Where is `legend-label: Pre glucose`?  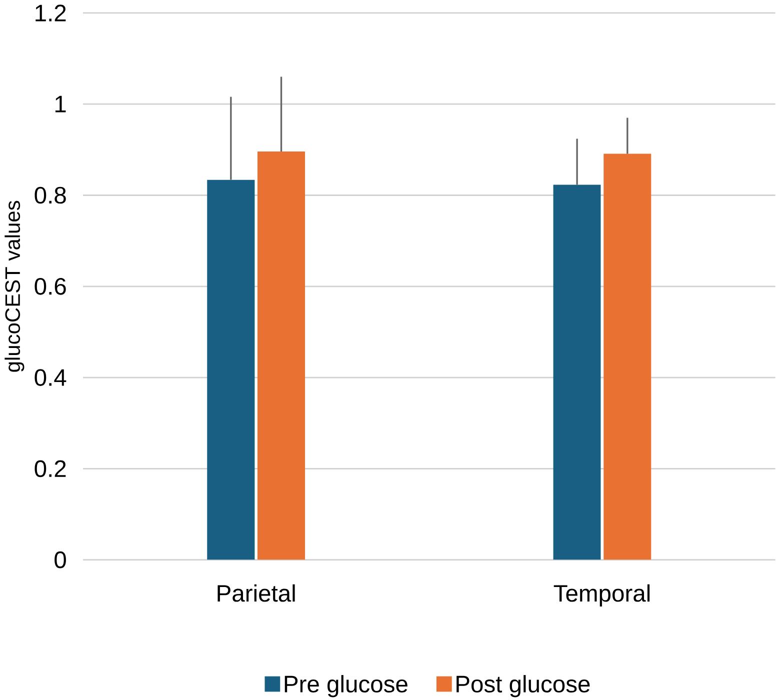
legend-label: Pre glucose is located at coordinates (346, 686).